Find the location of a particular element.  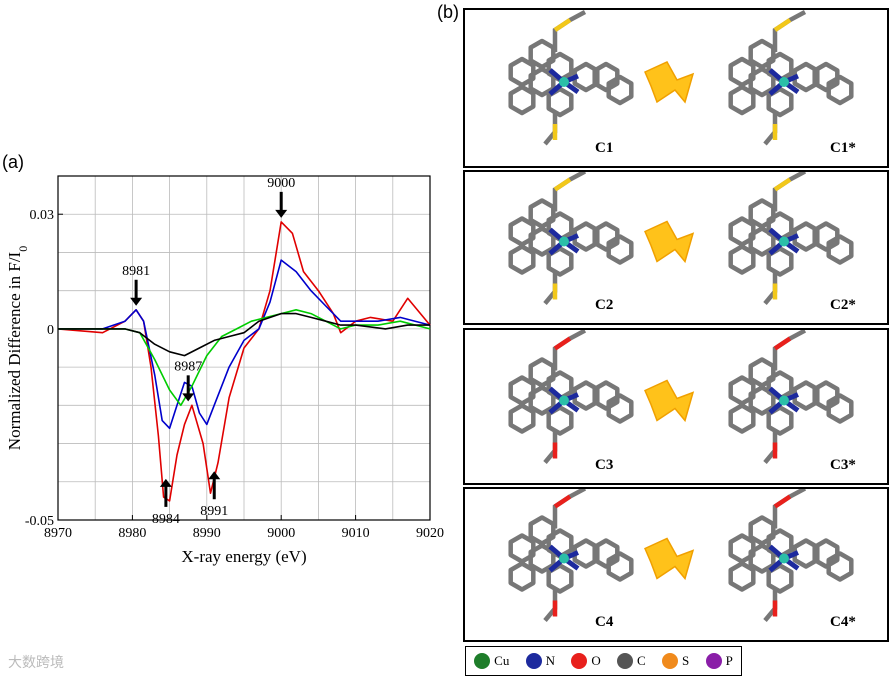

legend-item-s: S is located at coordinates (675, 661).